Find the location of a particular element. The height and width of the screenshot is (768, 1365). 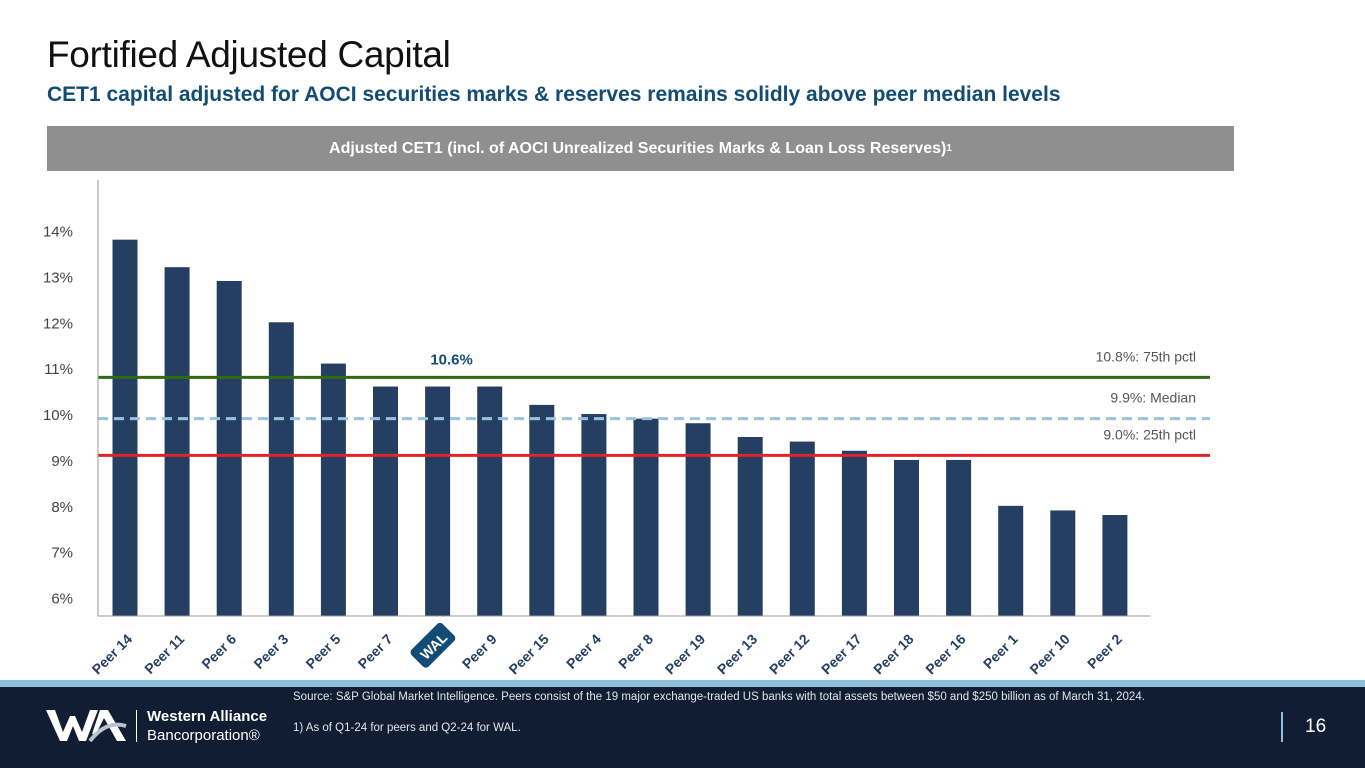

footnote-marker: 1 is located at coordinates (949, 148).